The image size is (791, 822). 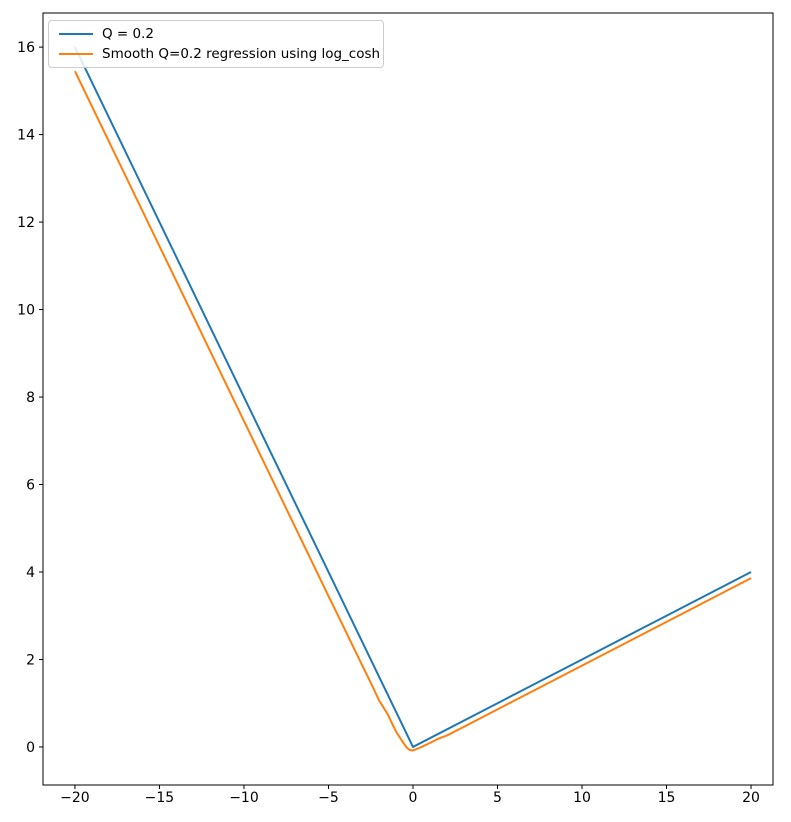 What do you see at coordinates (30, 748) in the screenshot?
I see `y-tick-label: 0` at bounding box center [30, 748].